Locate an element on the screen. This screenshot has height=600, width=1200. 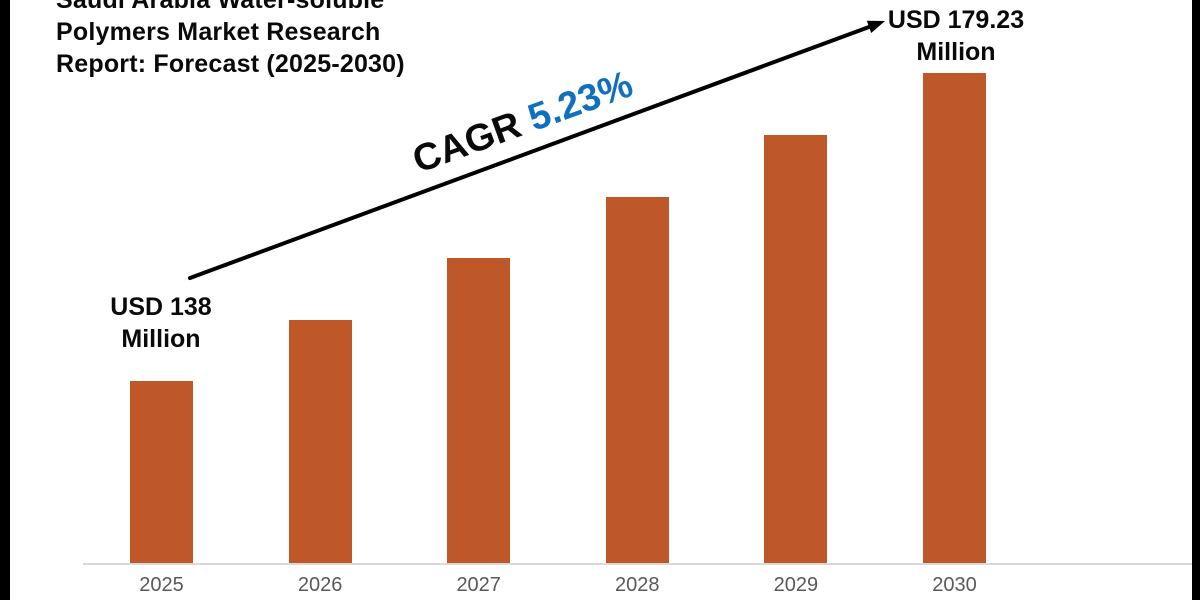
bar-2027 is located at coordinates (479, 410).